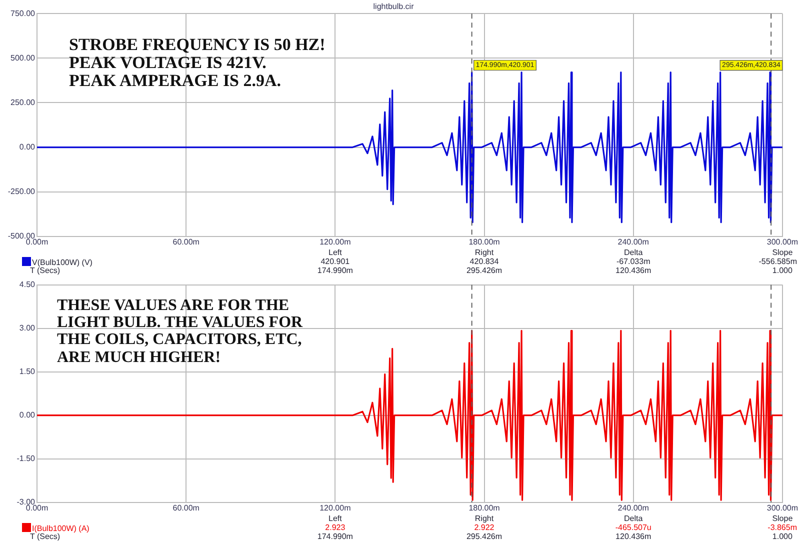  Describe the element at coordinates (633, 527) in the screenshot. I see `text: -465.507u` at that location.